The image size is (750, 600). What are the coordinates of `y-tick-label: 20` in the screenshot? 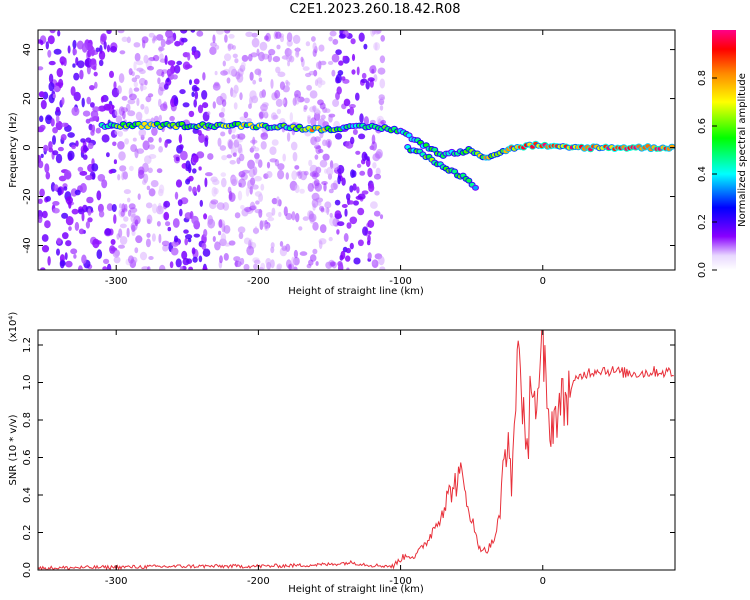 It's located at (27, 98).